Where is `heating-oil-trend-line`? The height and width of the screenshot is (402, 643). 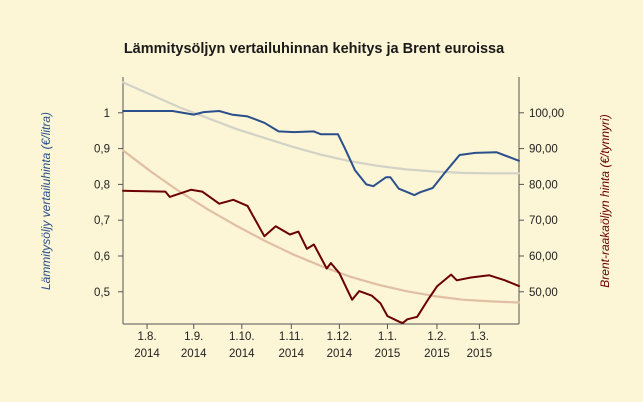
heating-oil-trend-line is located at coordinates (321, 128).